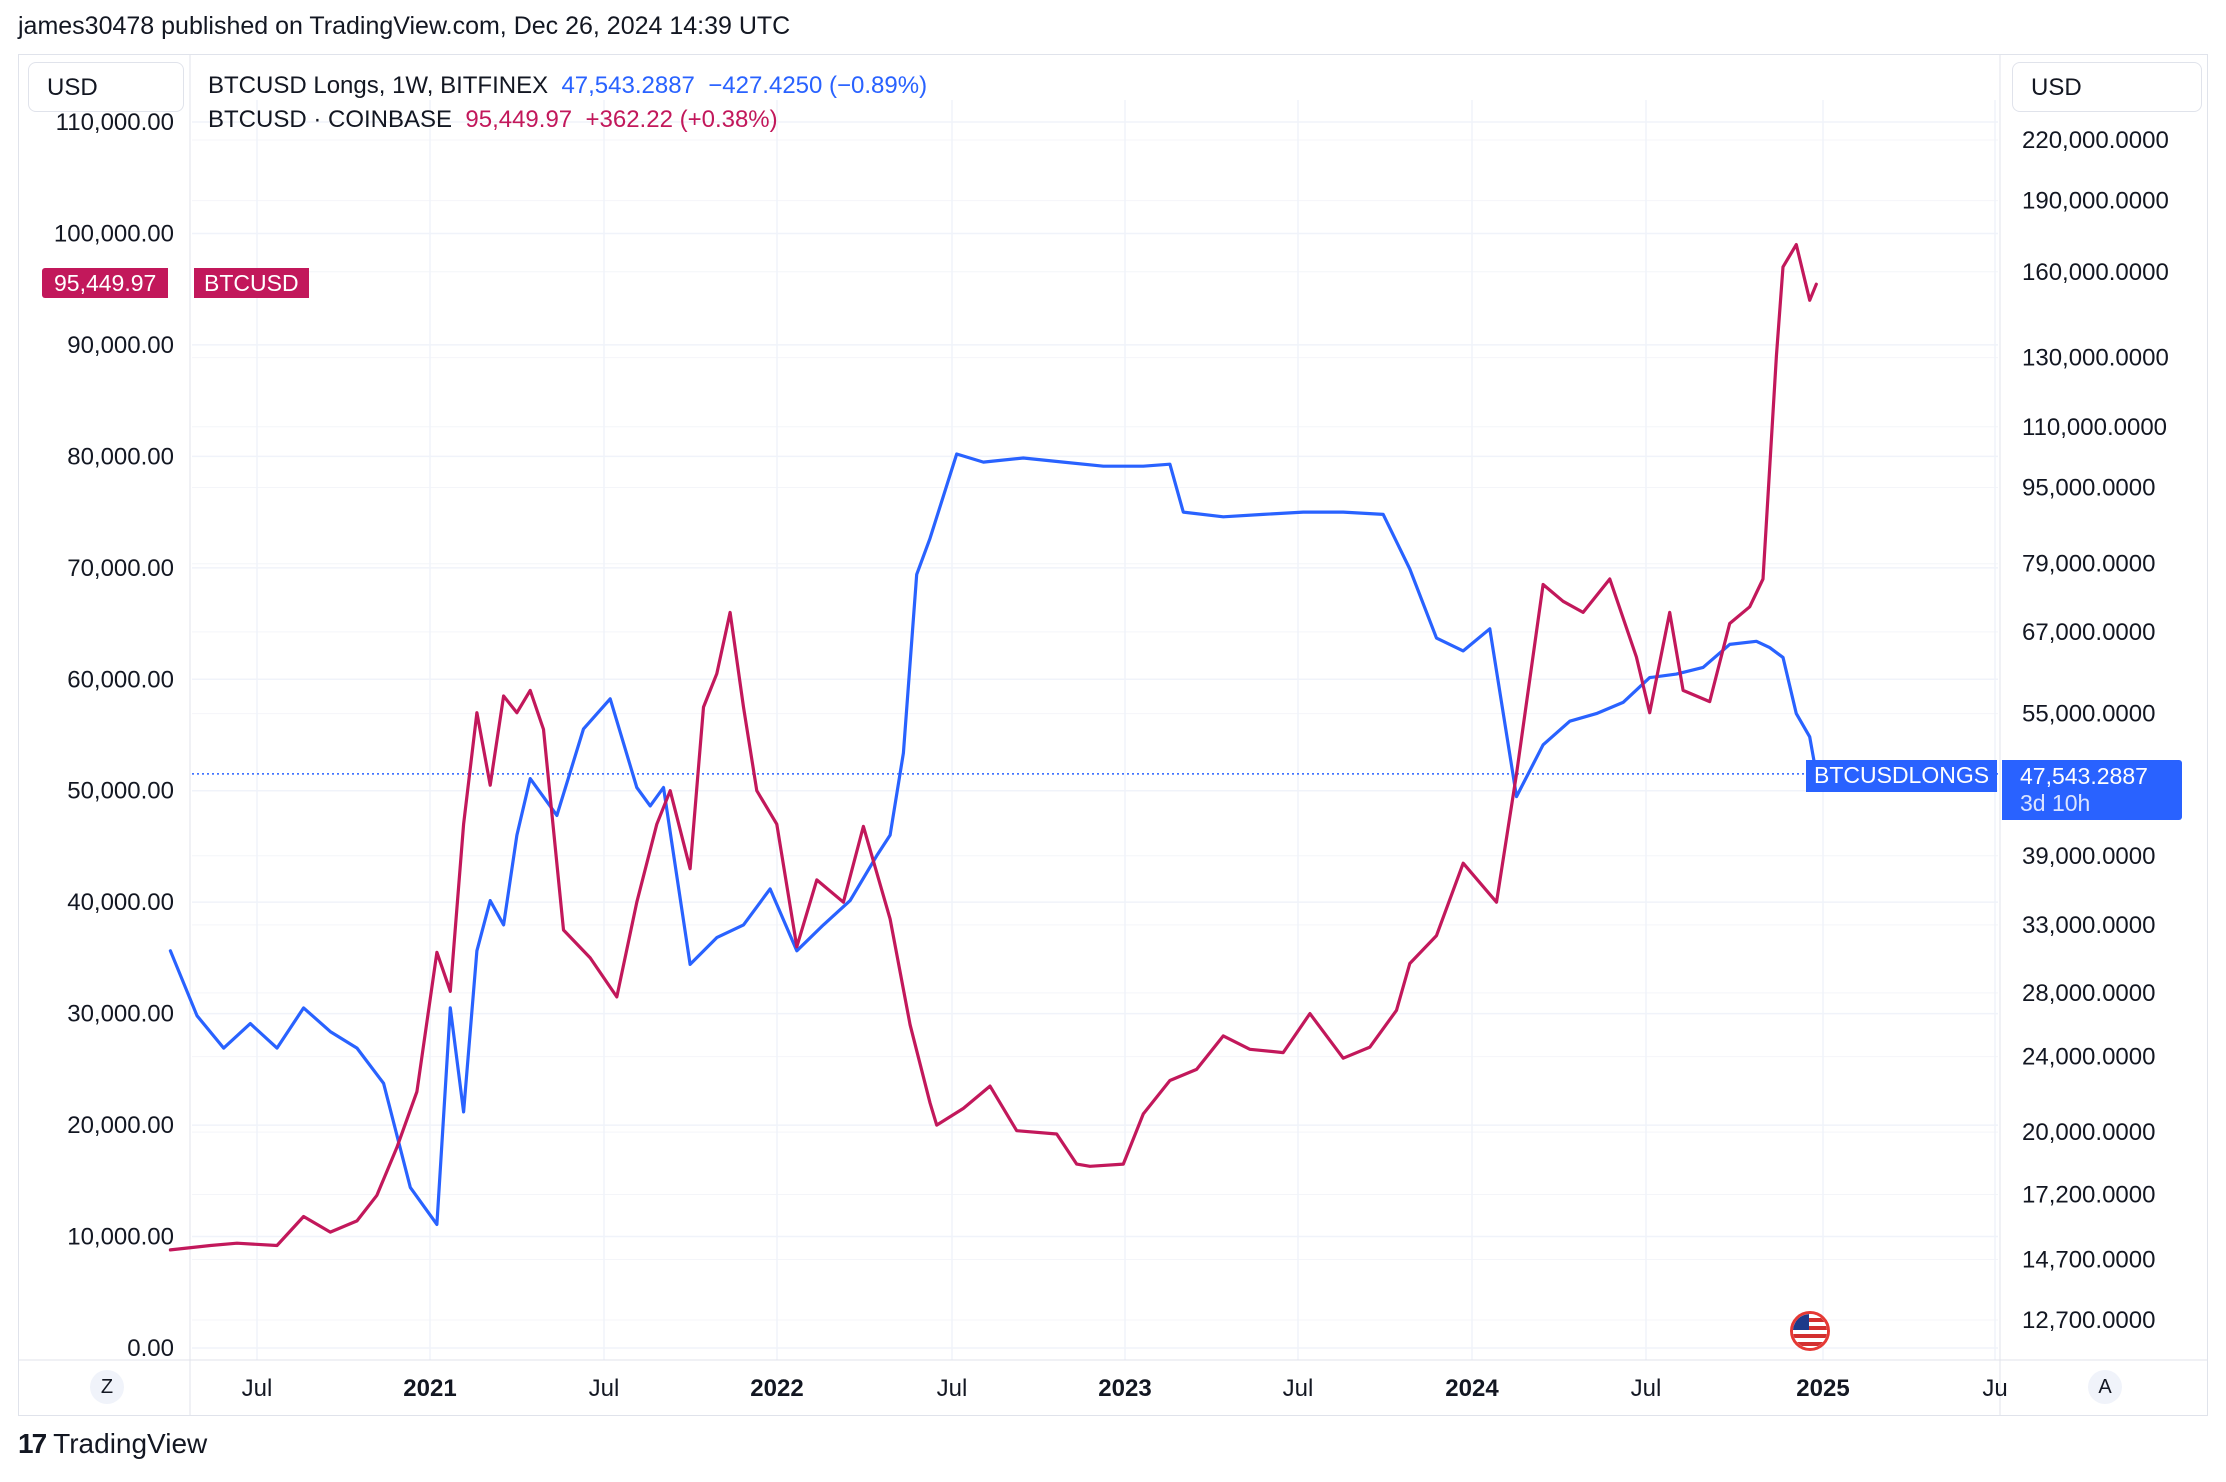 Image resolution: width=2226 pixels, height=1482 pixels. Describe the element at coordinates (120, 902) in the screenshot. I see `left-axis-tick-label: 40,000.00` at that location.